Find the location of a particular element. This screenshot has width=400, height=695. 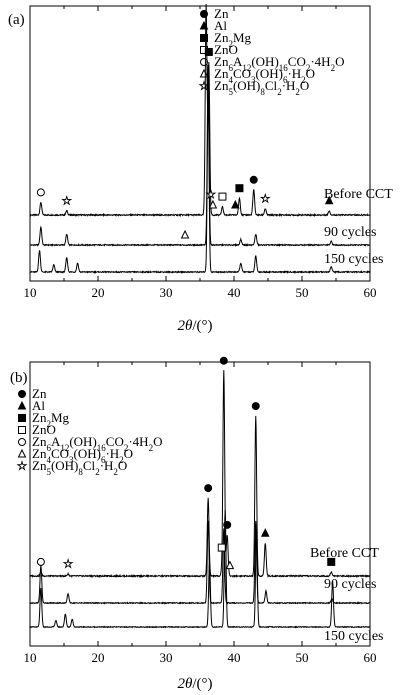

panel-b-label: (b) is located at coordinates (19, 378).